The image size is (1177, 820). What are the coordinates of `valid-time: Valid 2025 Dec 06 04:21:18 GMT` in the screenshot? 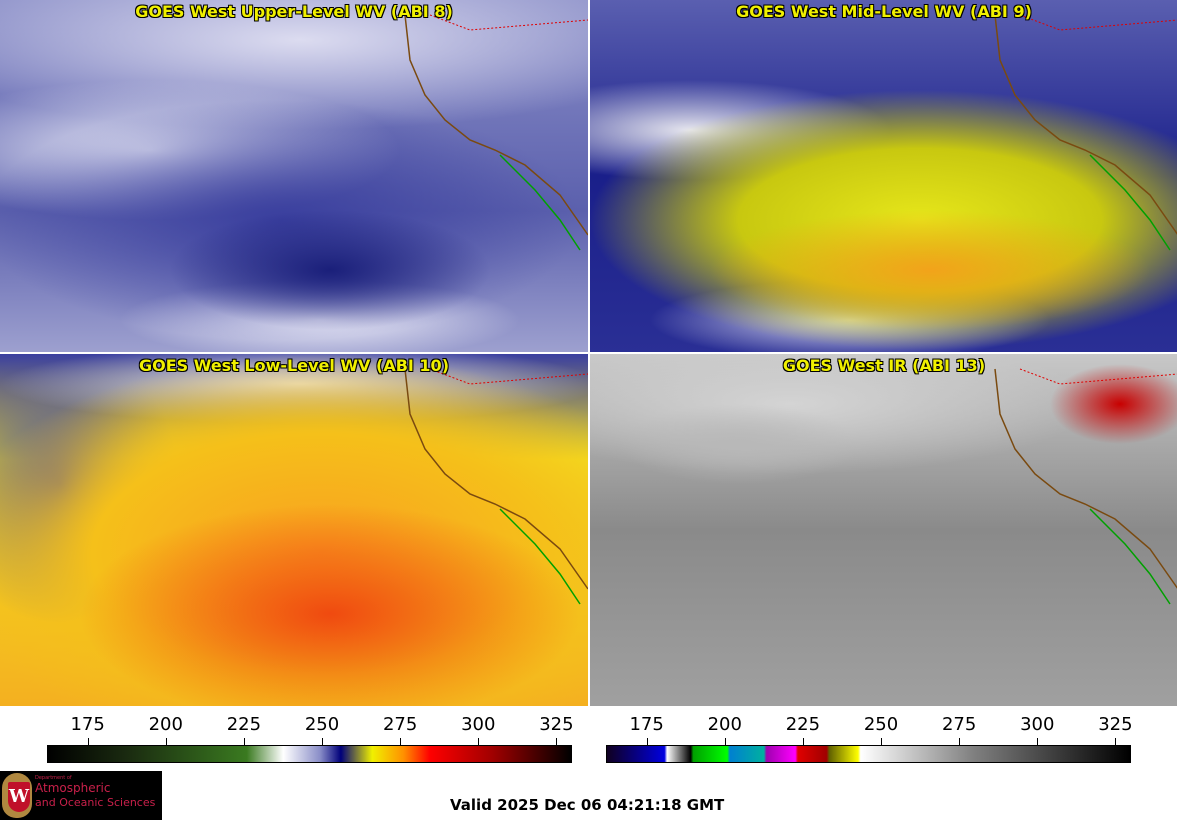 It's located at (587, 805).